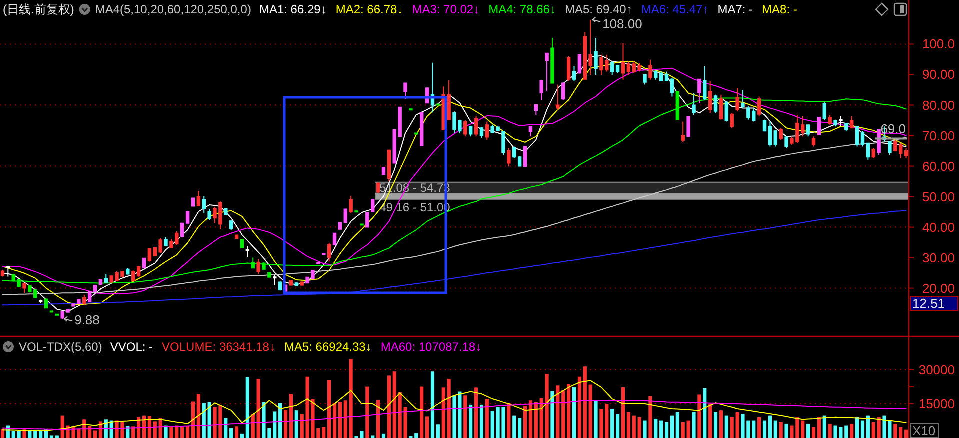 The image size is (959, 438). What do you see at coordinates (938, 258) in the screenshot?
I see `y-tick-label: 30.00` at bounding box center [938, 258].